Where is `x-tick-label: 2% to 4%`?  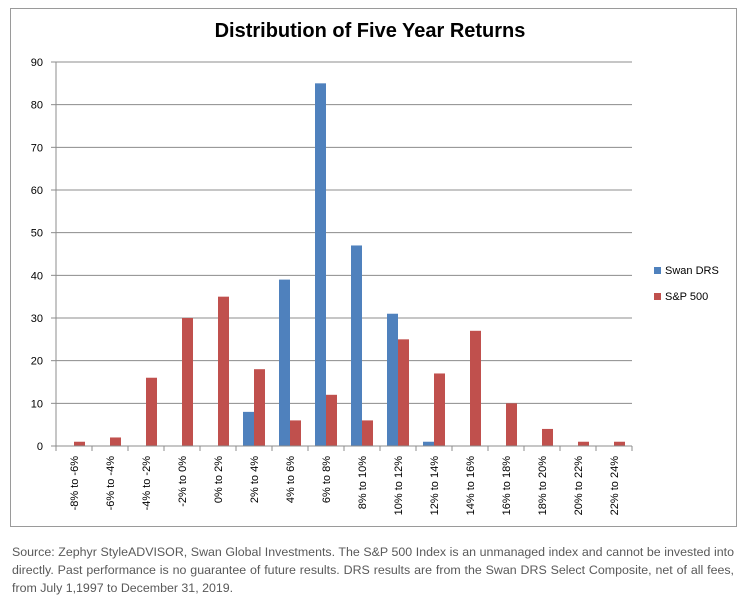 x-tick-label: 2% to 4% is located at coordinates (255, 479).